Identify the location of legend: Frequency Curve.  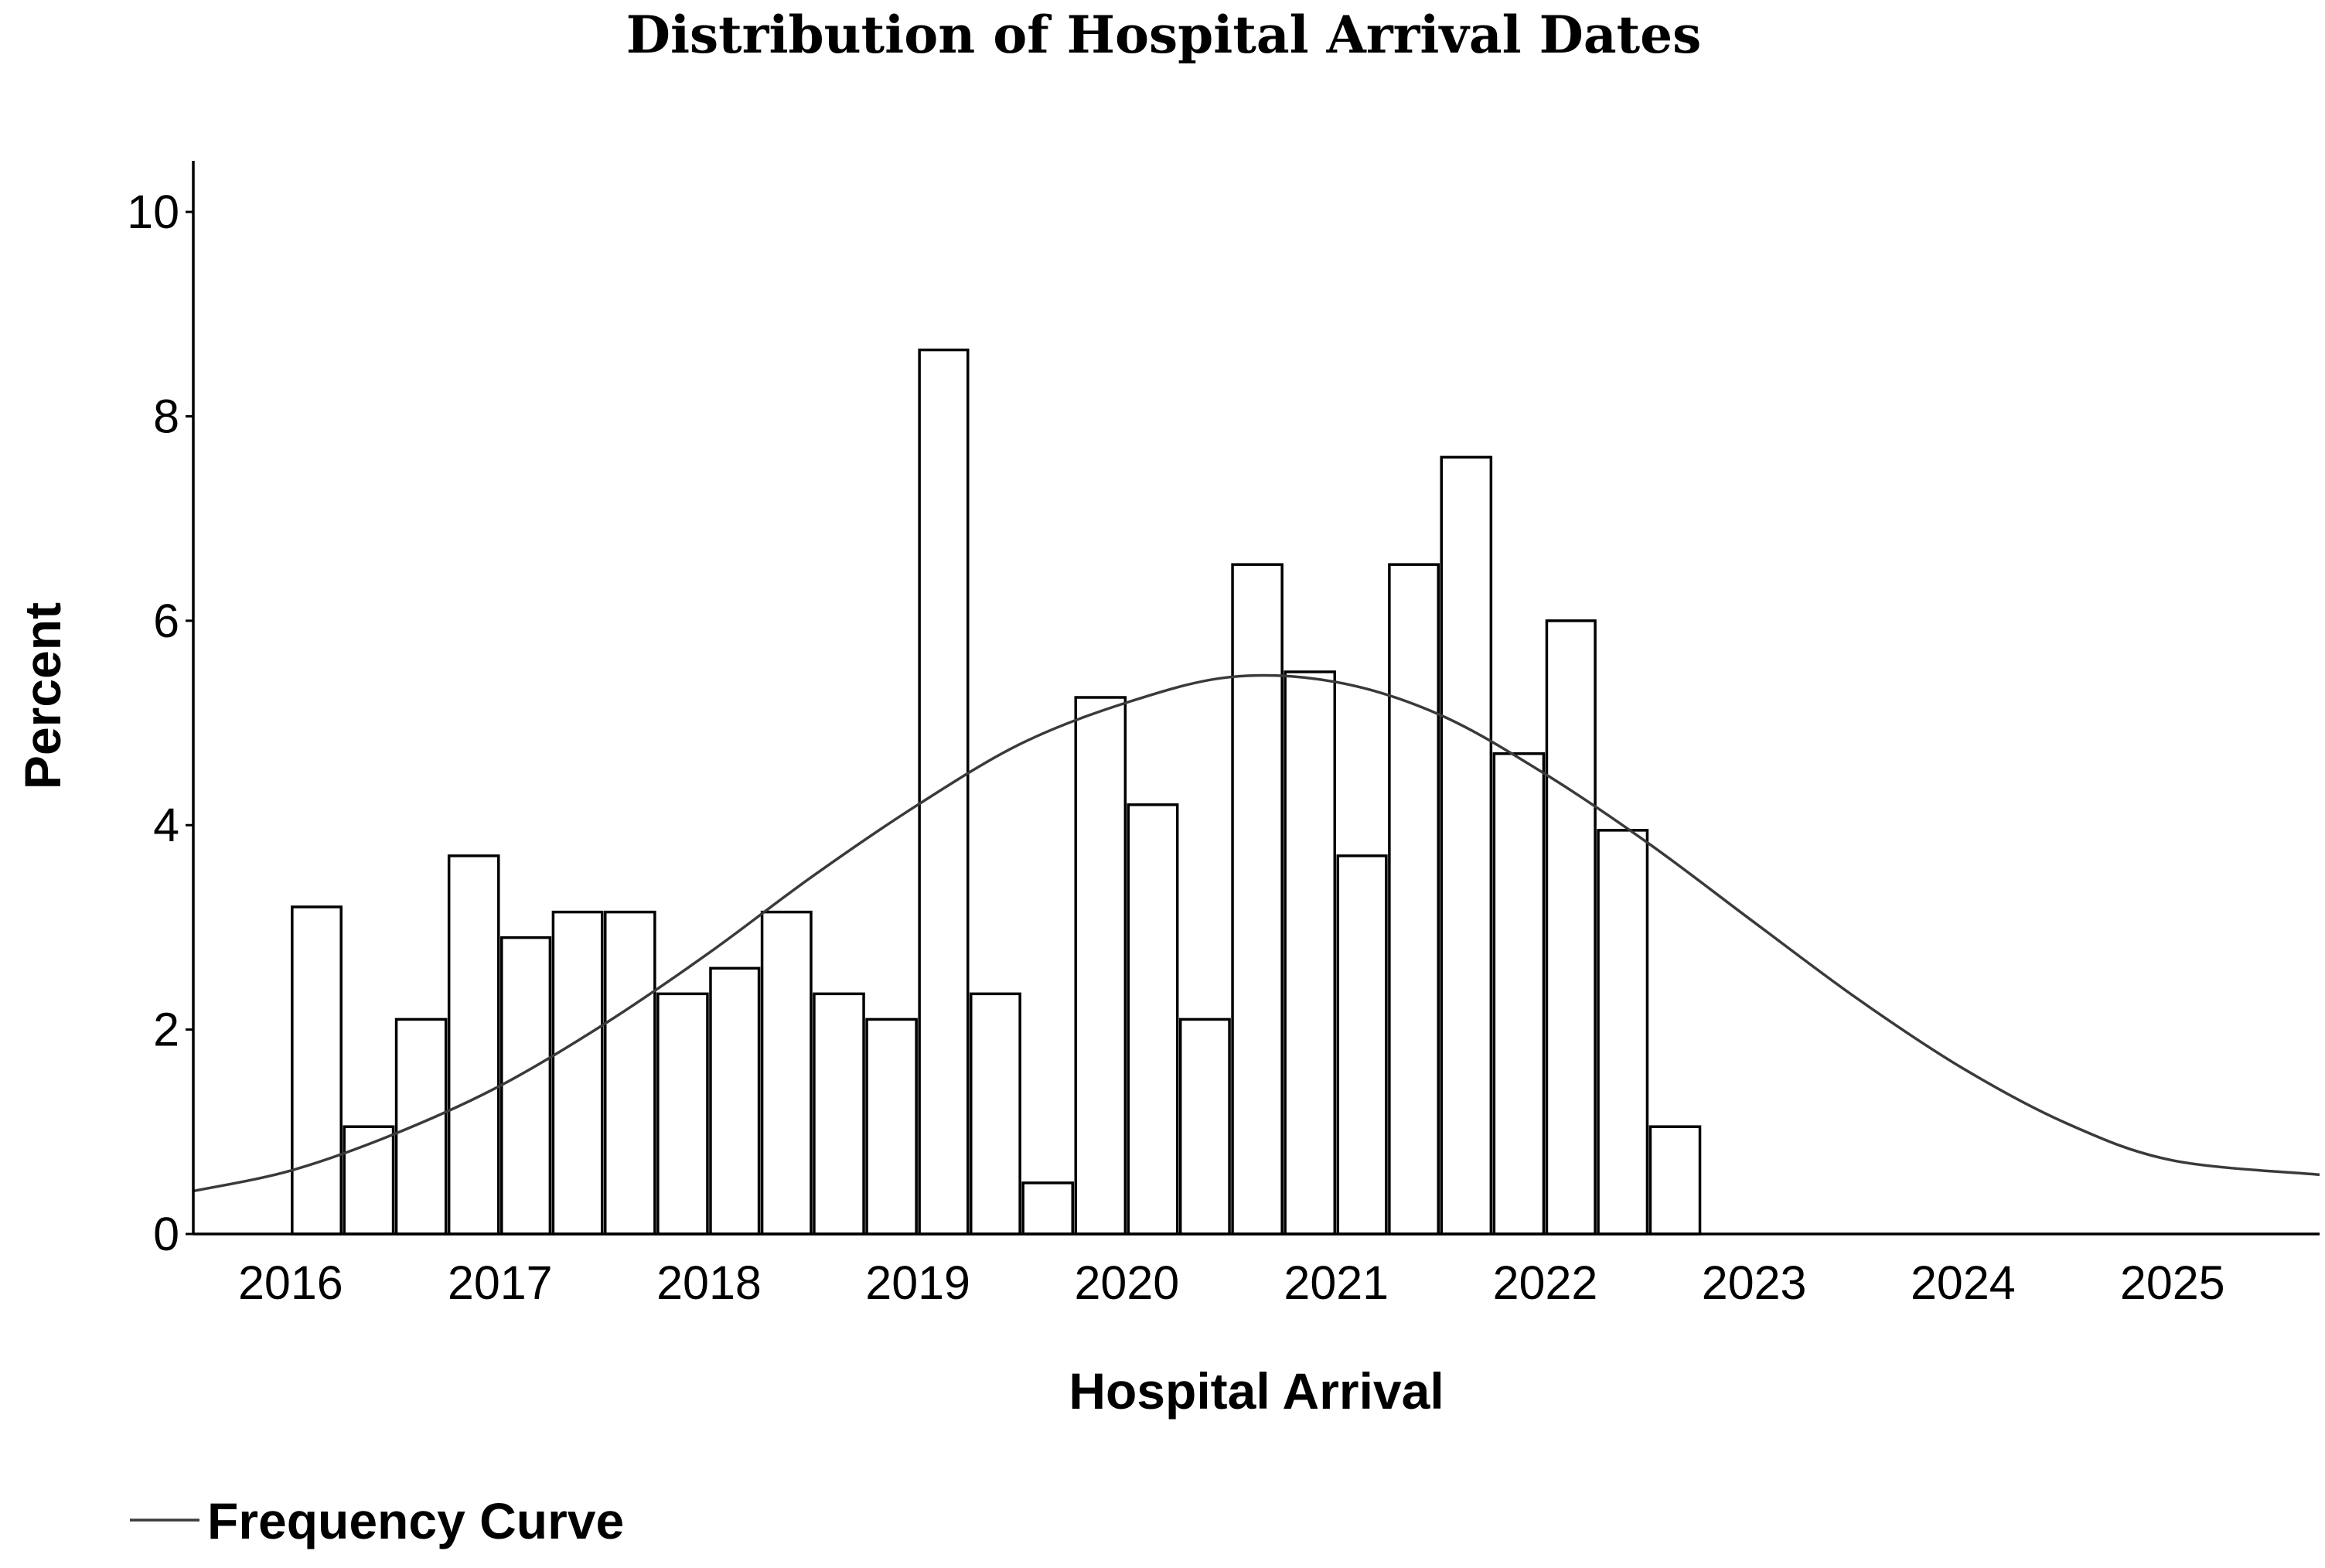
(377, 1520).